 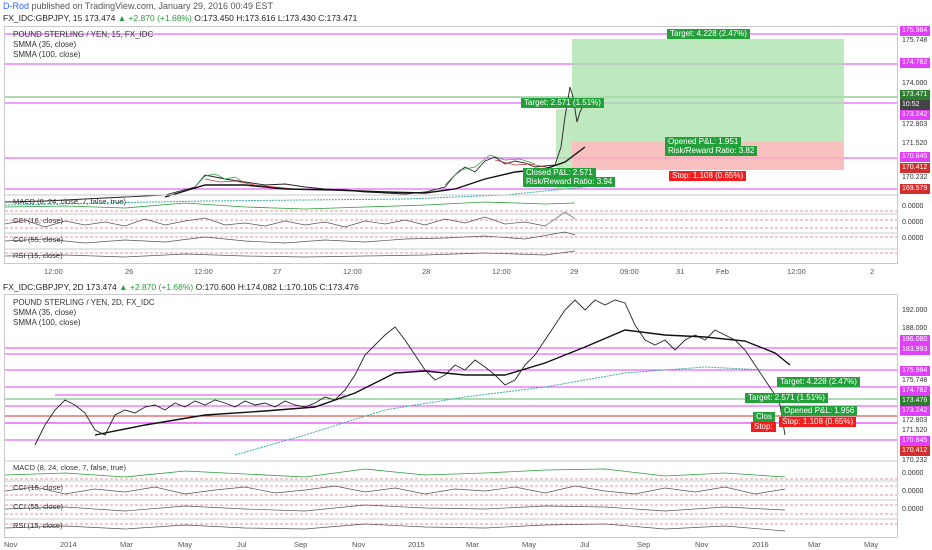 What do you see at coordinates (529, 544) in the screenshot?
I see `bottom-time-label: May` at bounding box center [529, 544].